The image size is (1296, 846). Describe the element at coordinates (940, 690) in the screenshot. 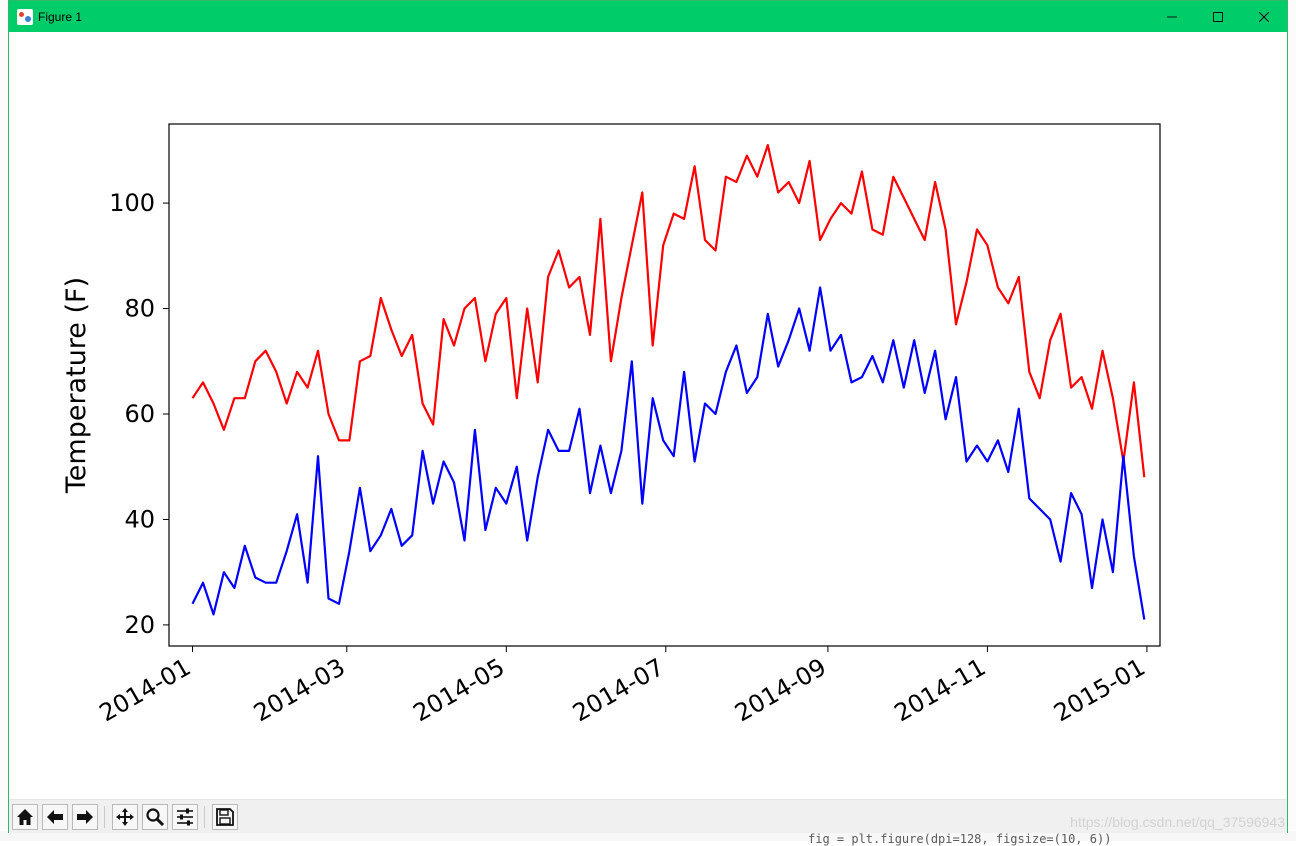

I see `x-tick-label: 2014-11` at that location.